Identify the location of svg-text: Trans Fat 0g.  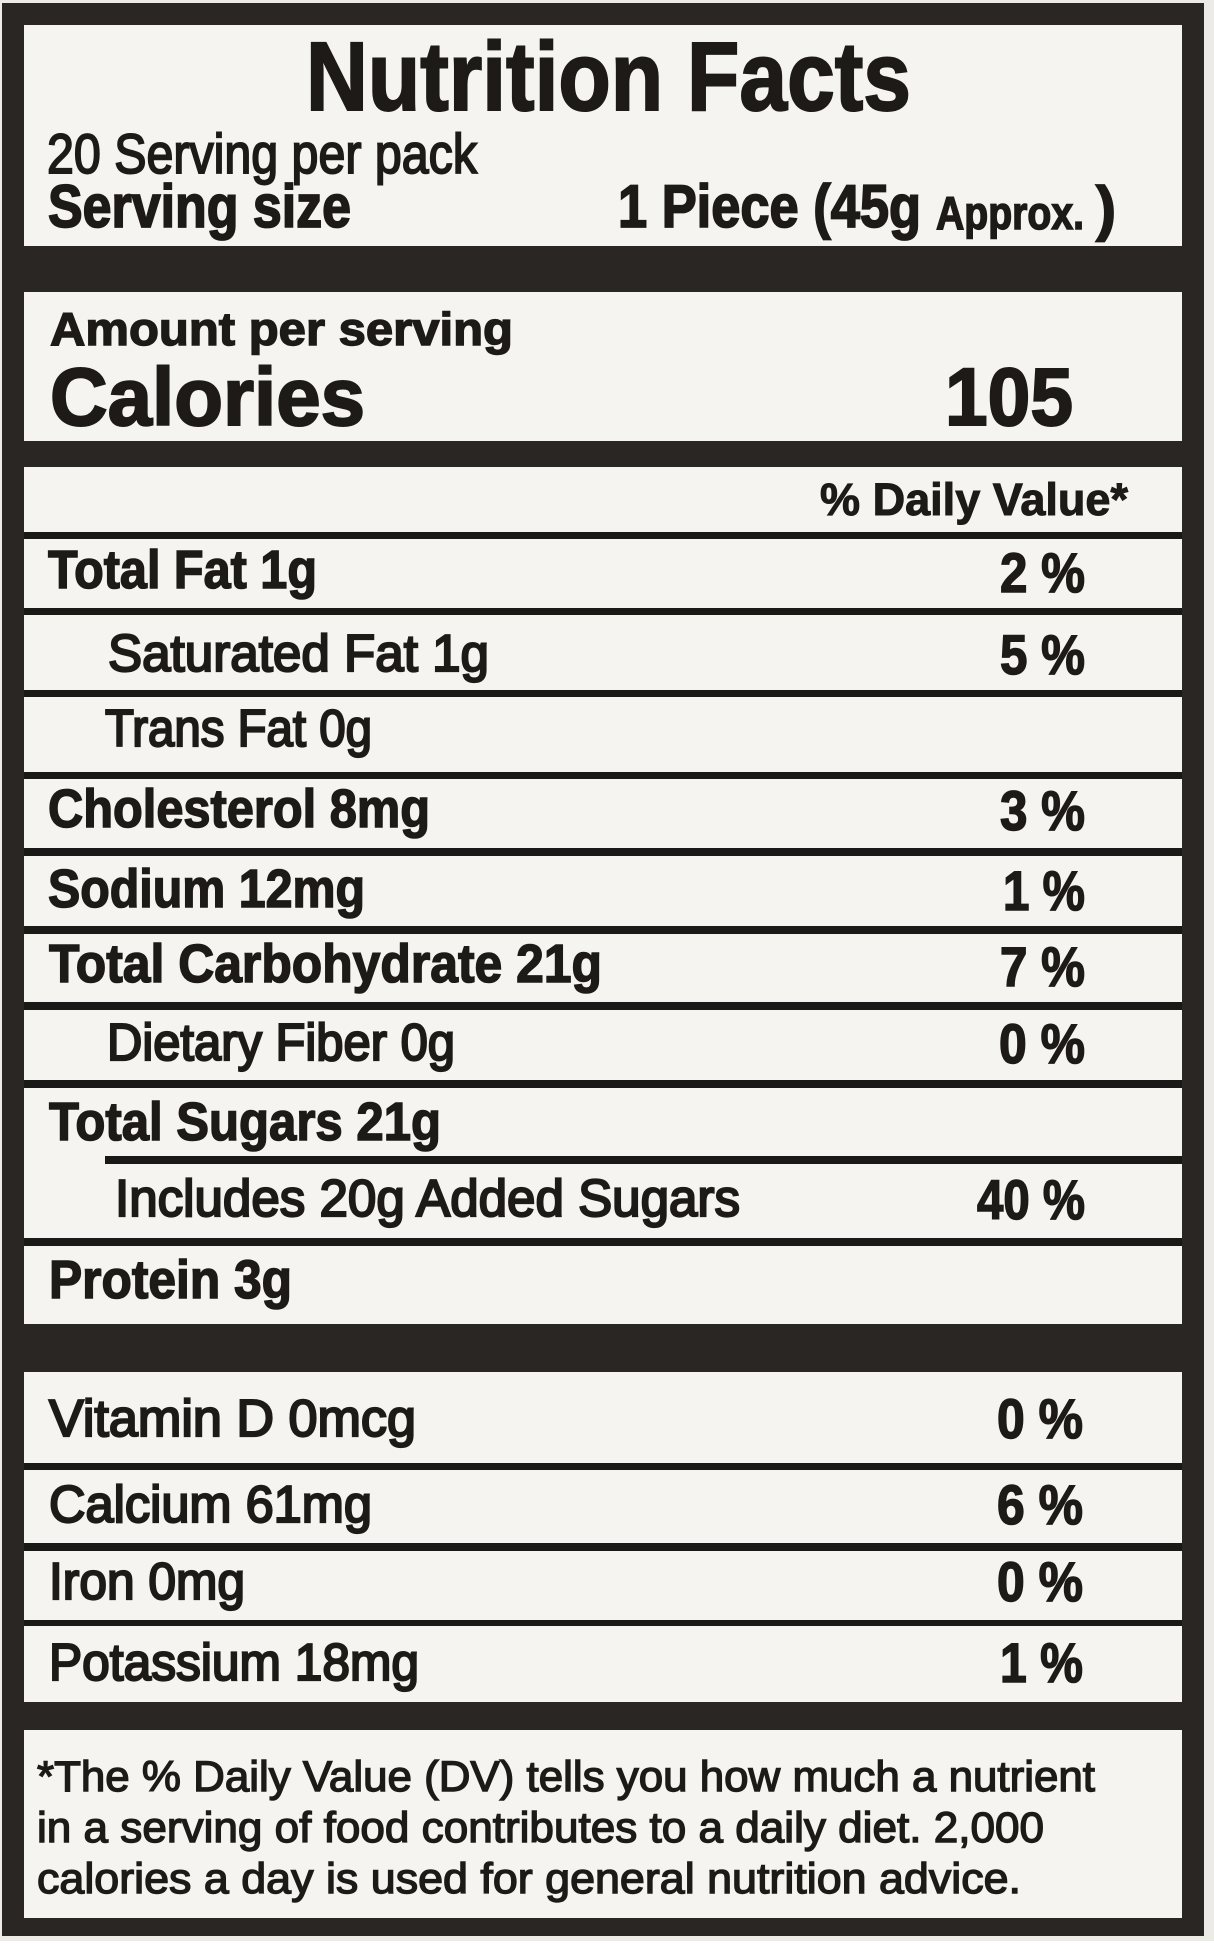
(238, 729).